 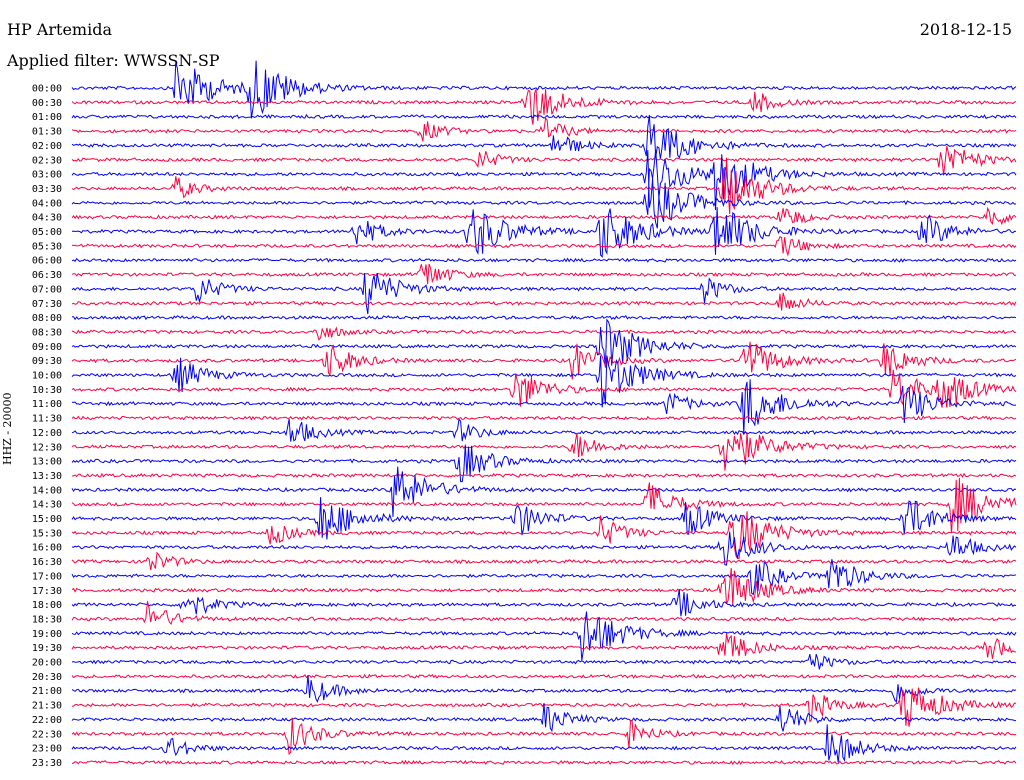 I want to click on row-time-label: 07:30, so click(x=47, y=304).